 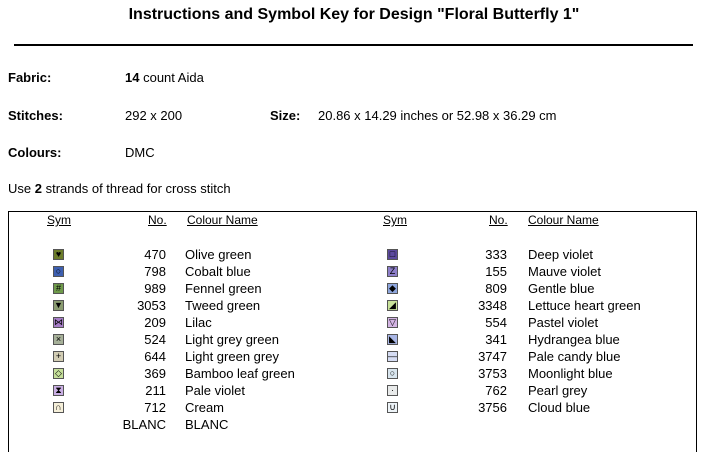 I want to click on symbol-swatch-icon: ◣, so click(x=392, y=339).